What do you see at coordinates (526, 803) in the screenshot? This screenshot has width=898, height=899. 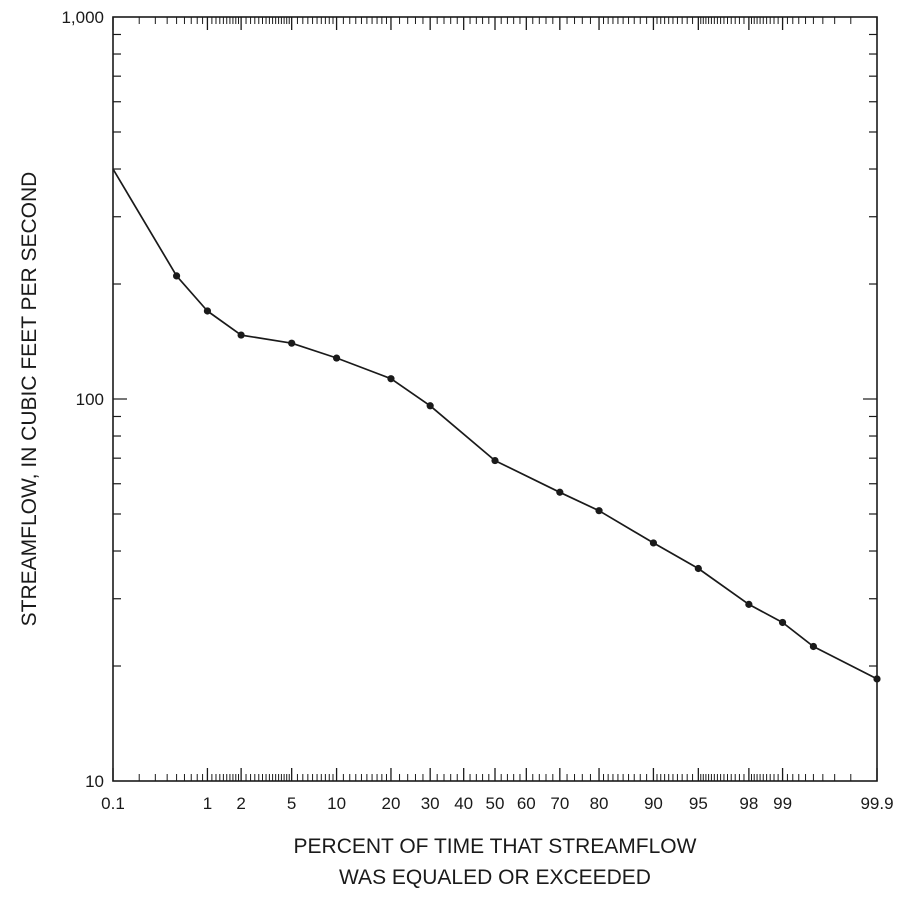 I see `x-tick-label: 60` at bounding box center [526, 803].